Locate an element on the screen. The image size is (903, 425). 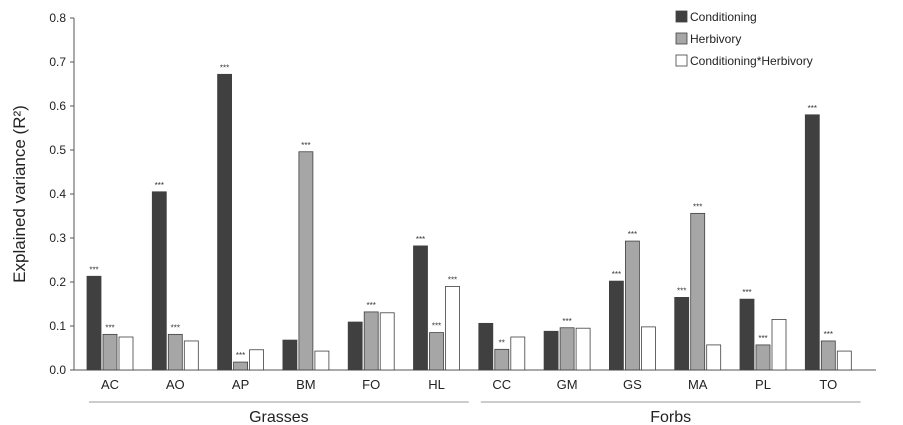
y-axis-title: Explained variance (R²) is located at coordinates (19, 194).